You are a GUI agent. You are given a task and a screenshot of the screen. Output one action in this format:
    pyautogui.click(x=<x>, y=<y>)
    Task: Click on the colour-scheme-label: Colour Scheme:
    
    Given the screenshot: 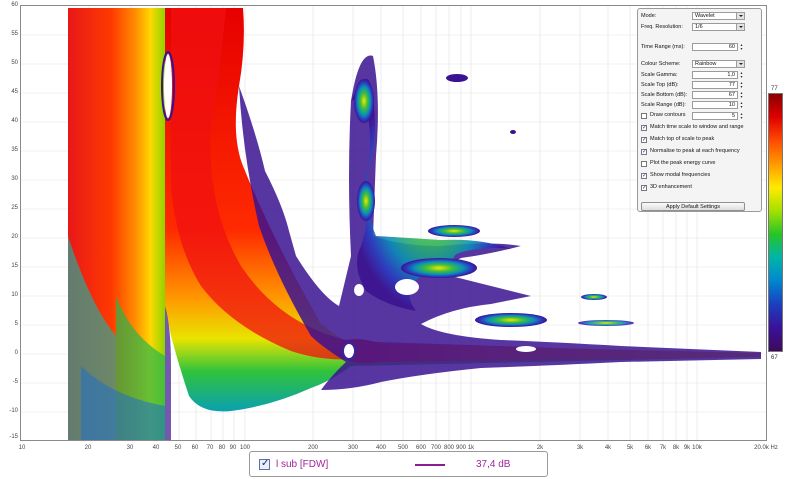 What is the action you would take?
    pyautogui.click(x=661, y=64)
    